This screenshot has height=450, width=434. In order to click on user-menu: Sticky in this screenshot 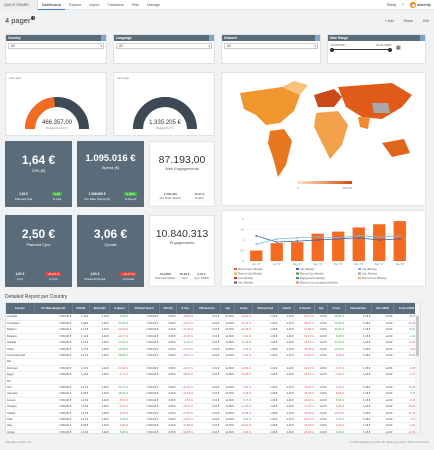, I will do `click(391, 5)`.